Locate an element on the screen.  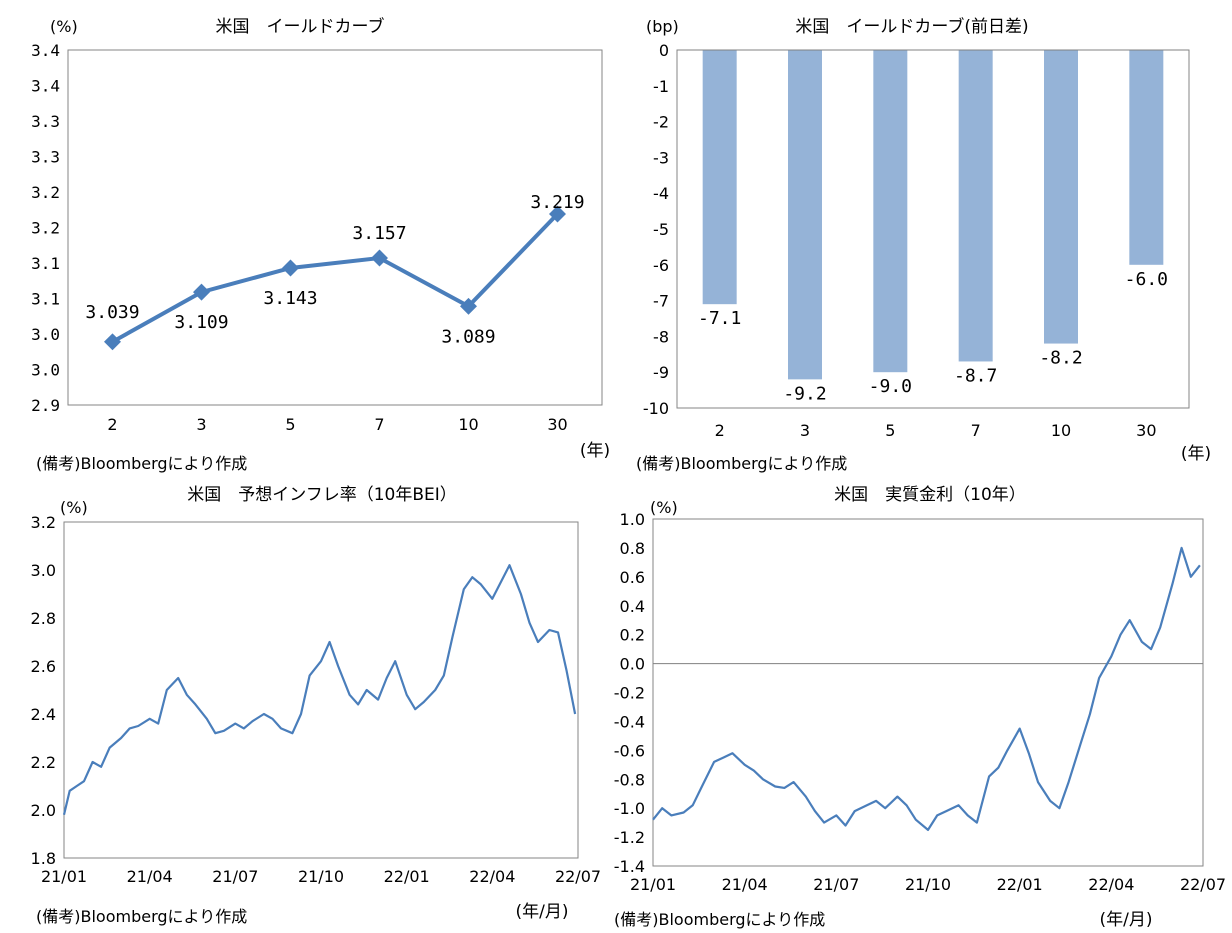
y-axis-ticks: 0 -1 -2 -3 -4 -5 -6 -7 -8 -9 -10 is located at coordinates (656, 229).